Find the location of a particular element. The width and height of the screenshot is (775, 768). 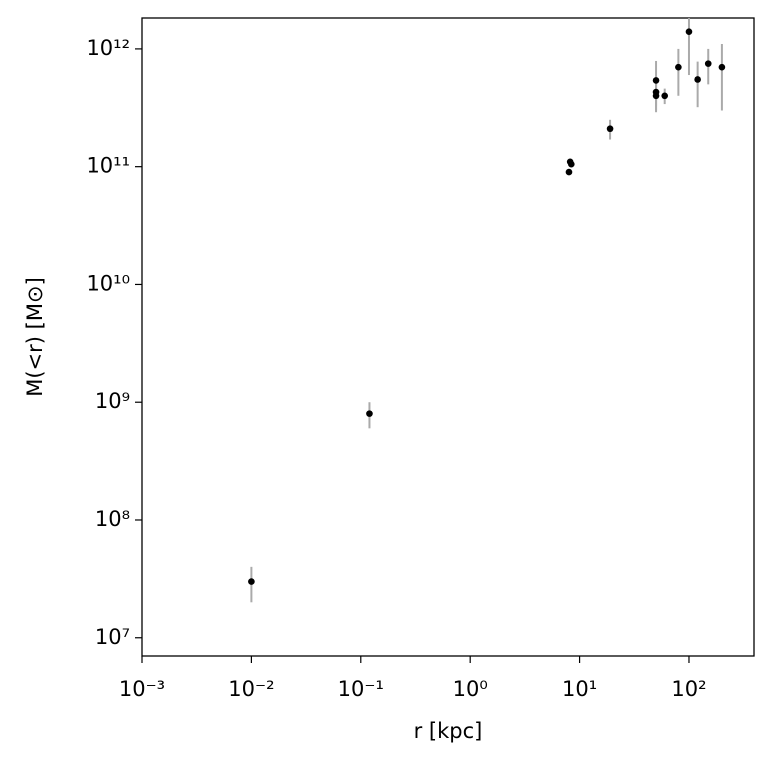

y-tick-label: 10¹⁰ is located at coordinates (108, 283).